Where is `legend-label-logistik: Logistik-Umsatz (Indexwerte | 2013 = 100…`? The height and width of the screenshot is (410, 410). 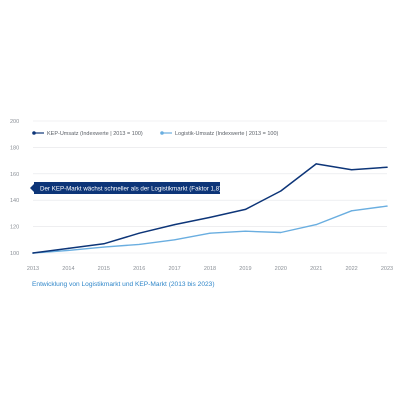 legend-label-logistik: Logistik-Umsatz (Indexwerte | 2013 = 100… is located at coordinates (227, 134).